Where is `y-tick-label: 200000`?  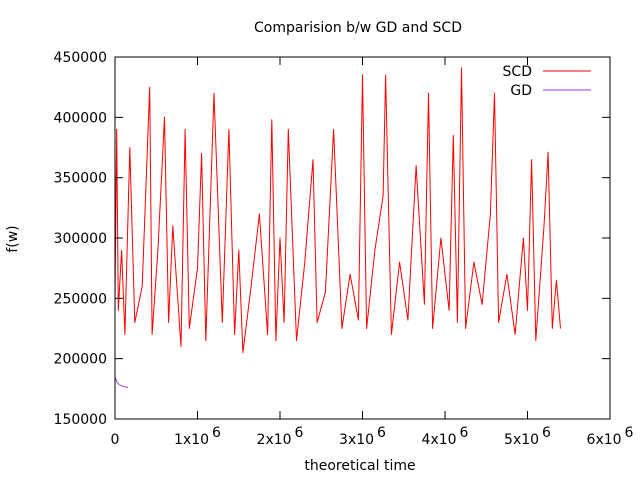
y-tick-label: 200000 is located at coordinates (80, 360).